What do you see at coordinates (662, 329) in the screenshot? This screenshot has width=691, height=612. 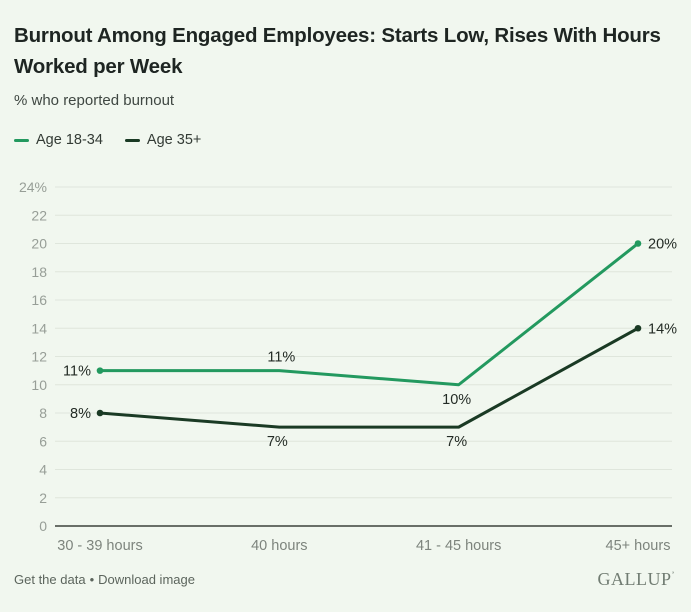 I see `data-point-label: 14%` at bounding box center [662, 329].